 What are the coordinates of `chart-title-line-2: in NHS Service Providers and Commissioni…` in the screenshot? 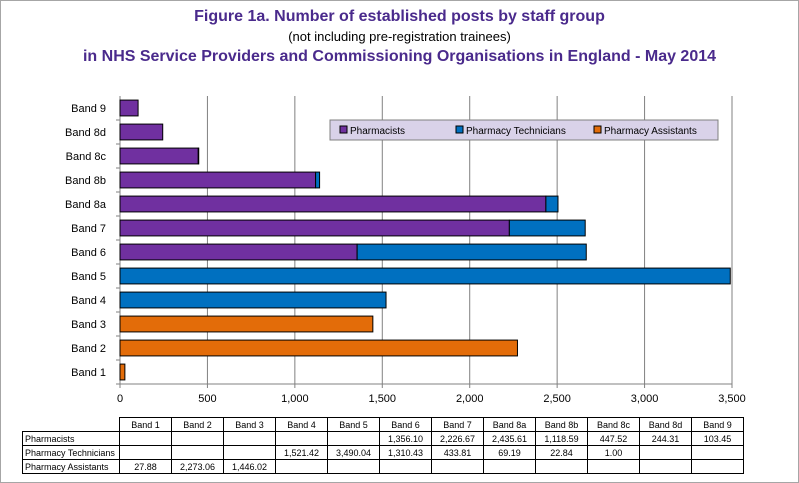 It's located at (399, 56).